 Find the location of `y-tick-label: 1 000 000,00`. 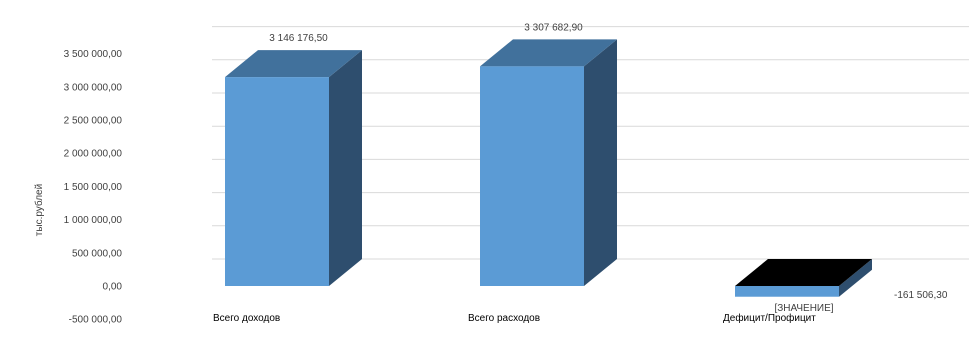

y-tick-label: 1 000 000,00 is located at coordinates (93, 220).